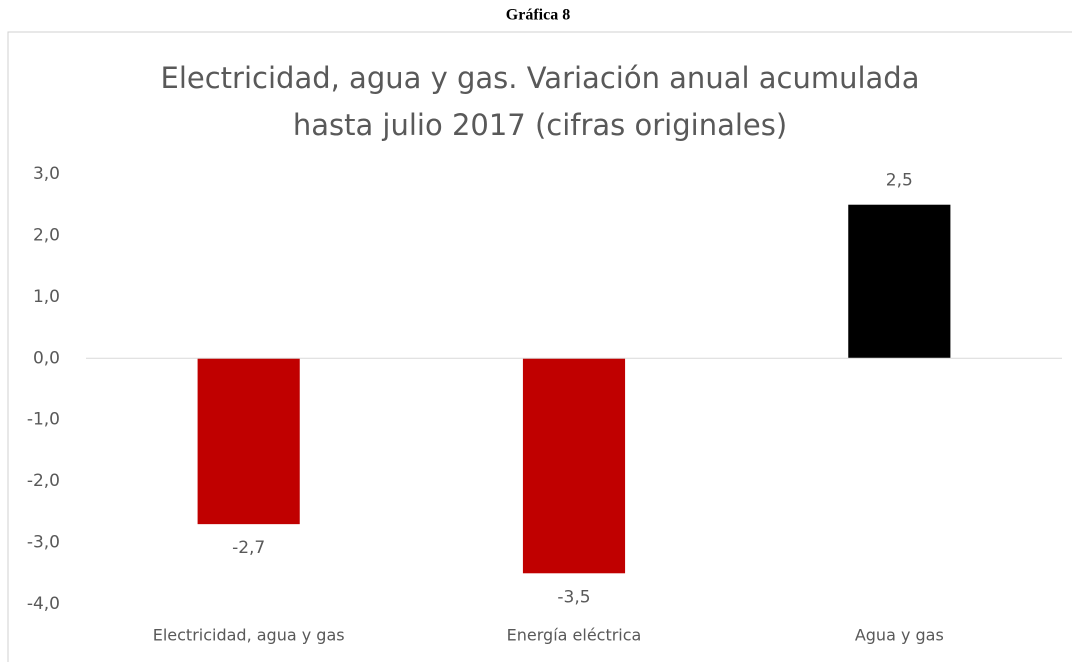 The image size is (1077, 662). I want to click on y-tick-label: -1,0, so click(43, 420).